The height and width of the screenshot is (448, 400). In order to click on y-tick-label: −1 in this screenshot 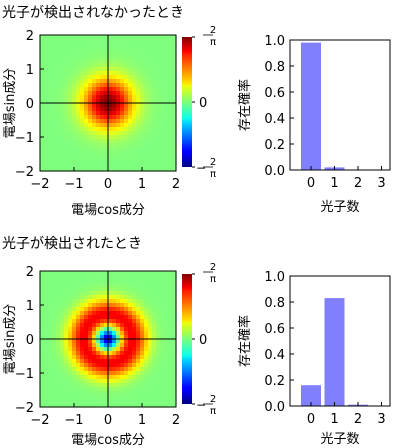, I will do `click(24, 138)`.